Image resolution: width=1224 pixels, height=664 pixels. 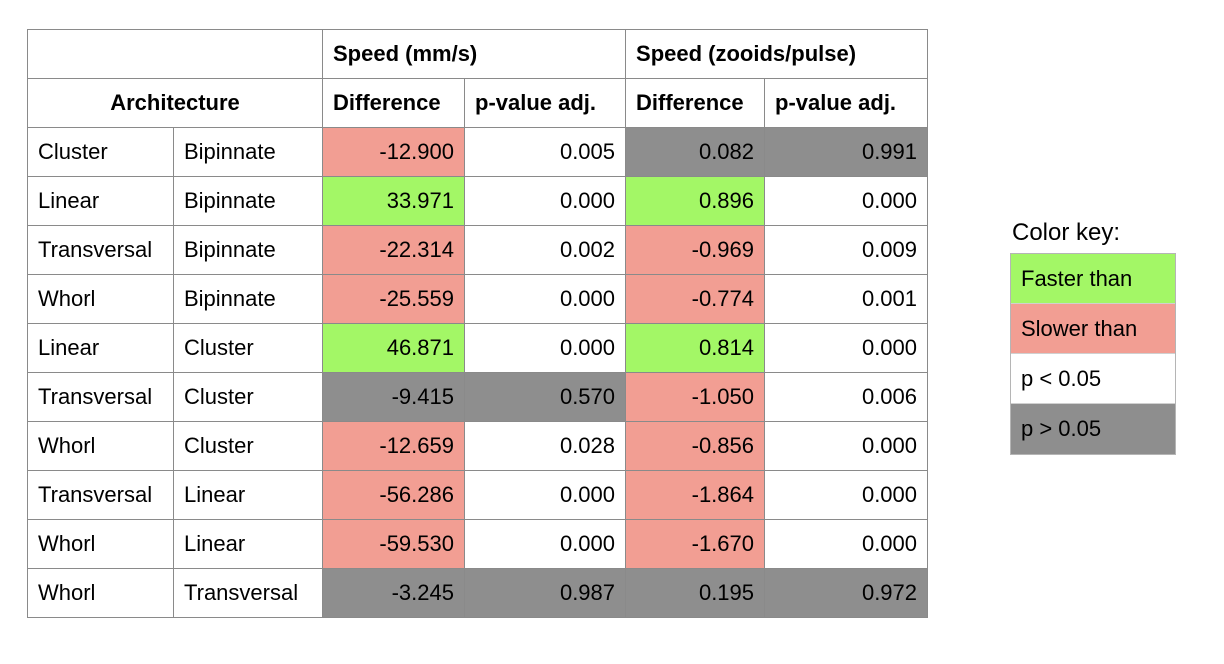 What do you see at coordinates (846, 397) in the screenshot?
I see `pvalue-zooids-cell: 0.006` at bounding box center [846, 397].